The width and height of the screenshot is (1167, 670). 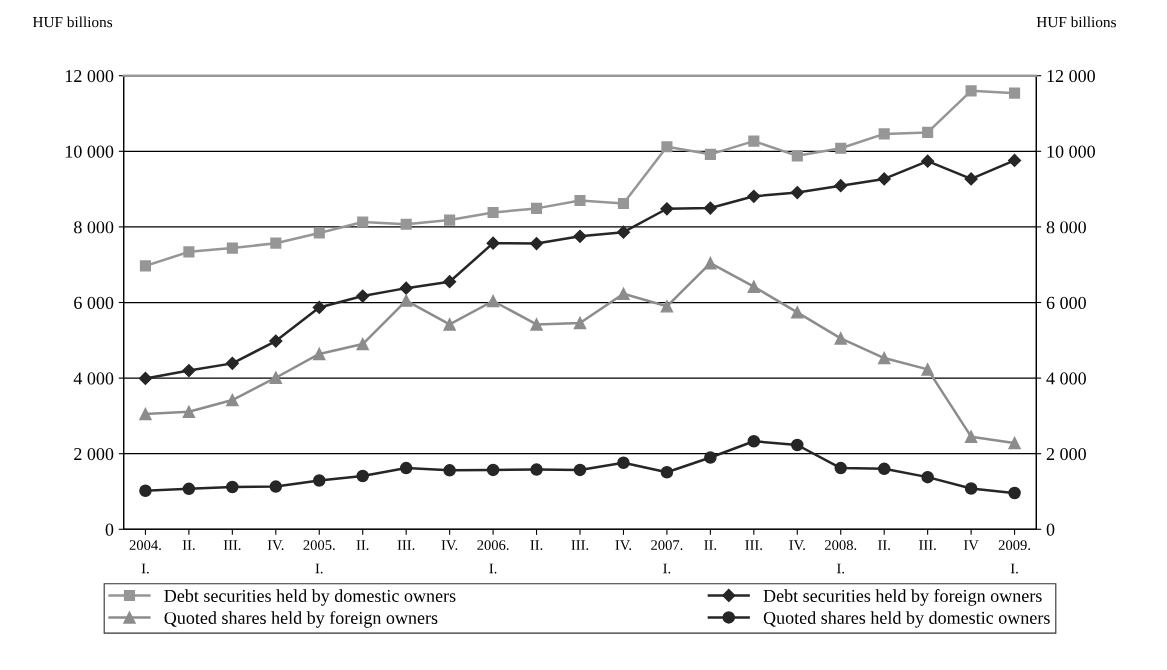 I want to click on y2-tick-label: 8 000, so click(x=1066, y=227).